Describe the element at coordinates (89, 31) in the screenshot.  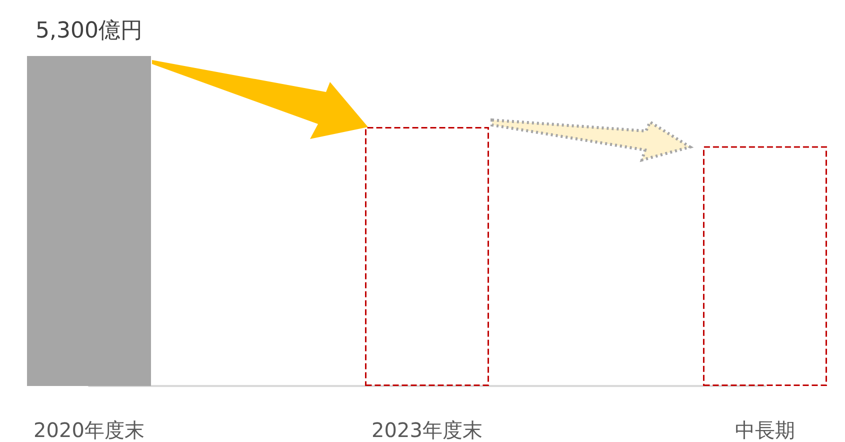
I see `data-label: 5,300億円` at that location.